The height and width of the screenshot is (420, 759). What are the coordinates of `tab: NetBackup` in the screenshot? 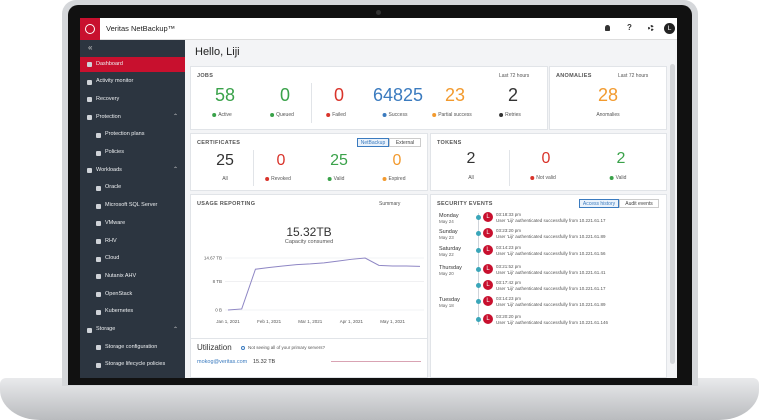 It's located at (373, 142).